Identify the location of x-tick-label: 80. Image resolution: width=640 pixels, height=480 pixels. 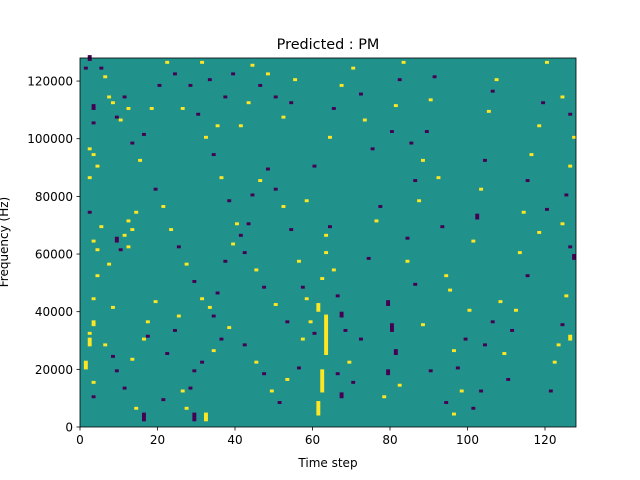
(389, 440).